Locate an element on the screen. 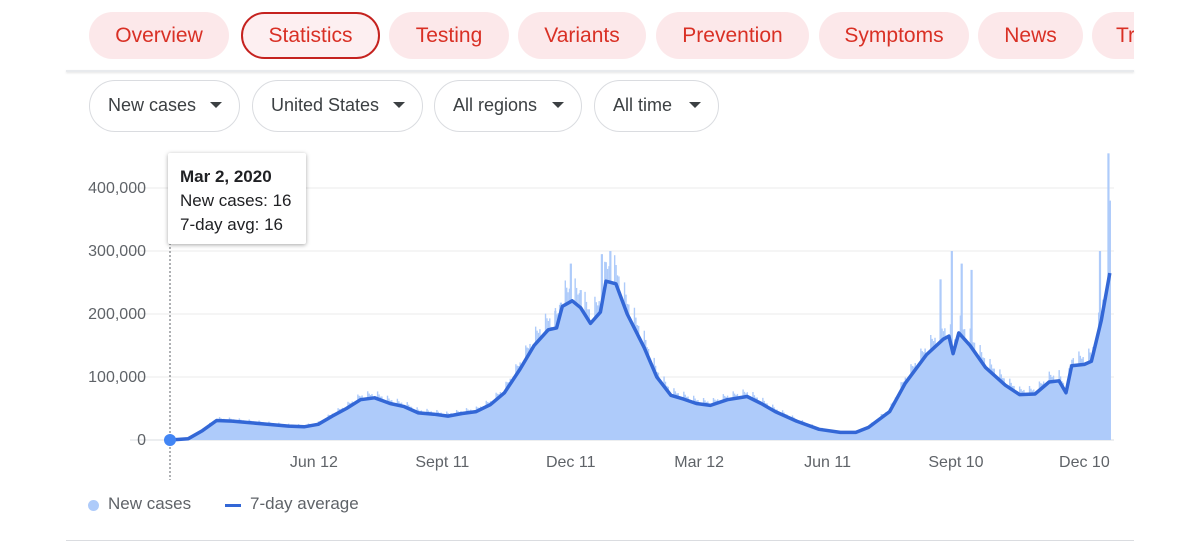  new-cases-legend-label: New cases is located at coordinates (150, 503).